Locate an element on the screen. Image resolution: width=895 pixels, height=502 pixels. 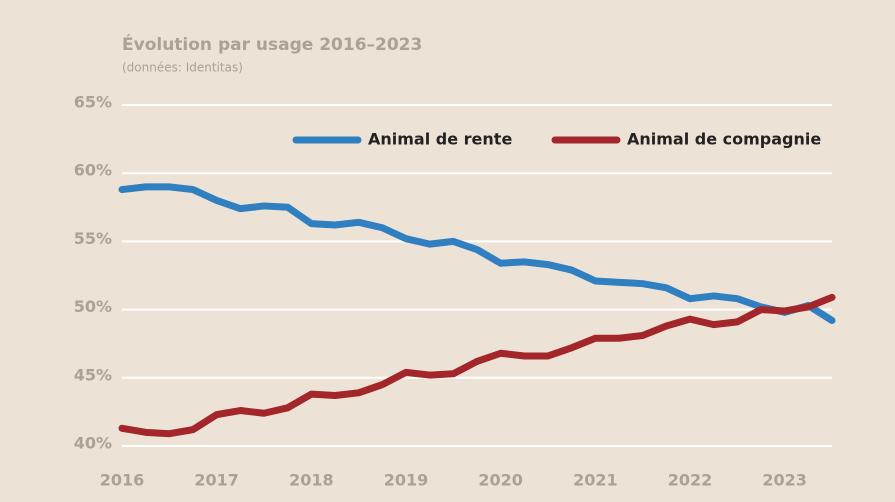
x-tick-label: 2016 is located at coordinates (122, 480).